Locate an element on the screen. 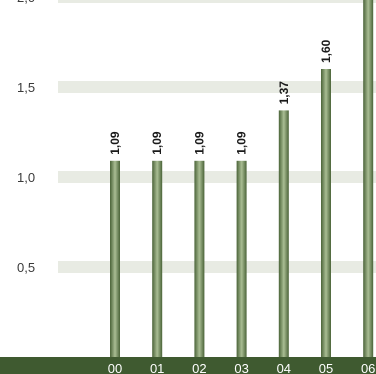  x-tick-label: 03 is located at coordinates (241, 367).